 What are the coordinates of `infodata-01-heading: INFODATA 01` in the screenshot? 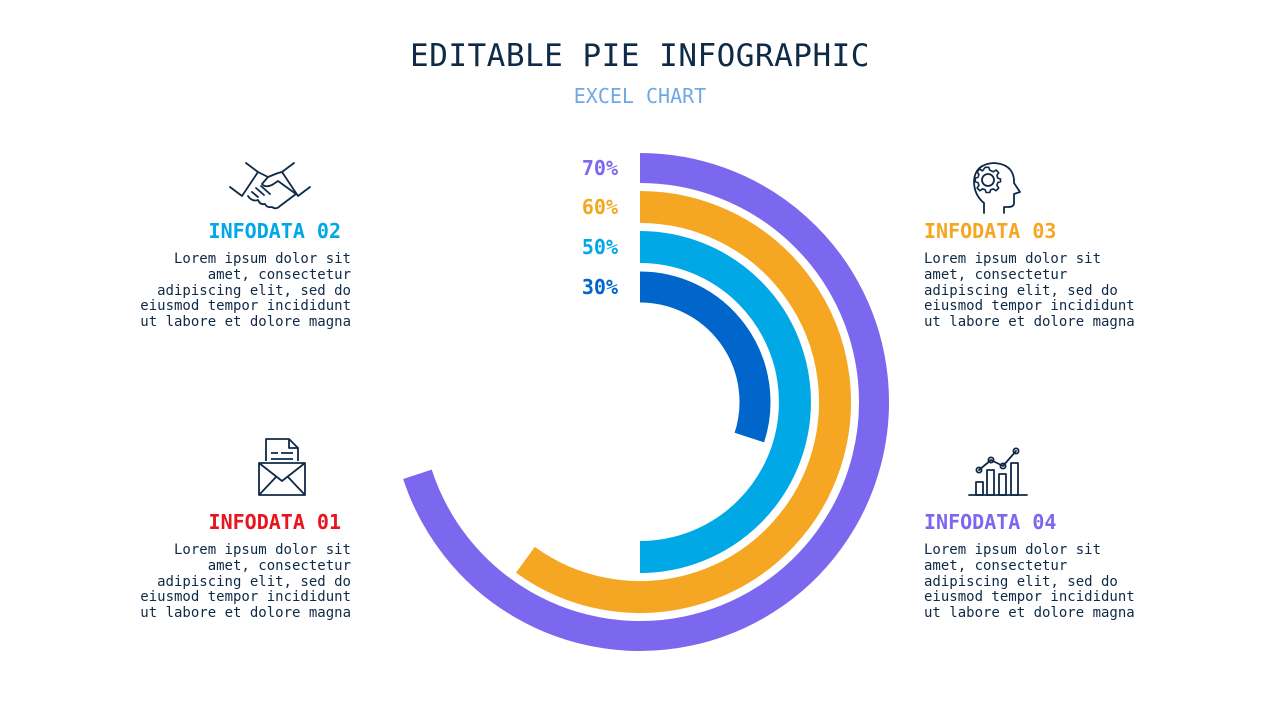 It's located at (274, 522).